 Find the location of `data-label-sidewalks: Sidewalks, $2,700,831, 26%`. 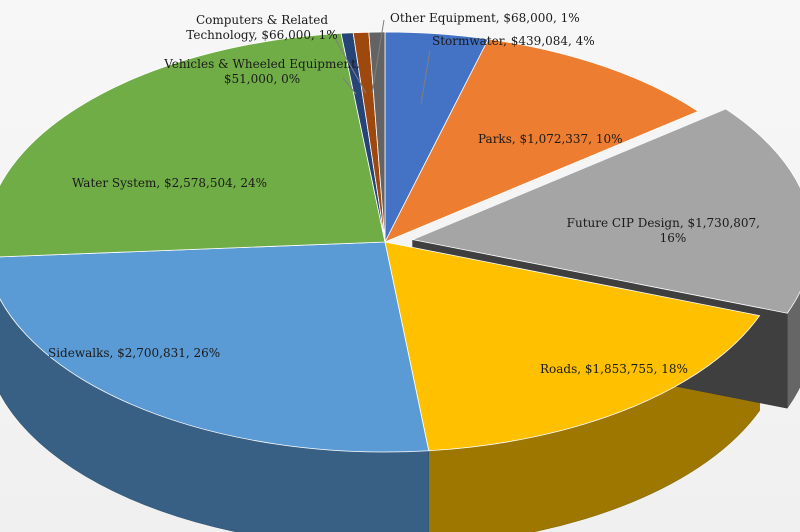

data-label-sidewalks: Sidewalks, $2,700,831, 26% is located at coordinates (134, 353).